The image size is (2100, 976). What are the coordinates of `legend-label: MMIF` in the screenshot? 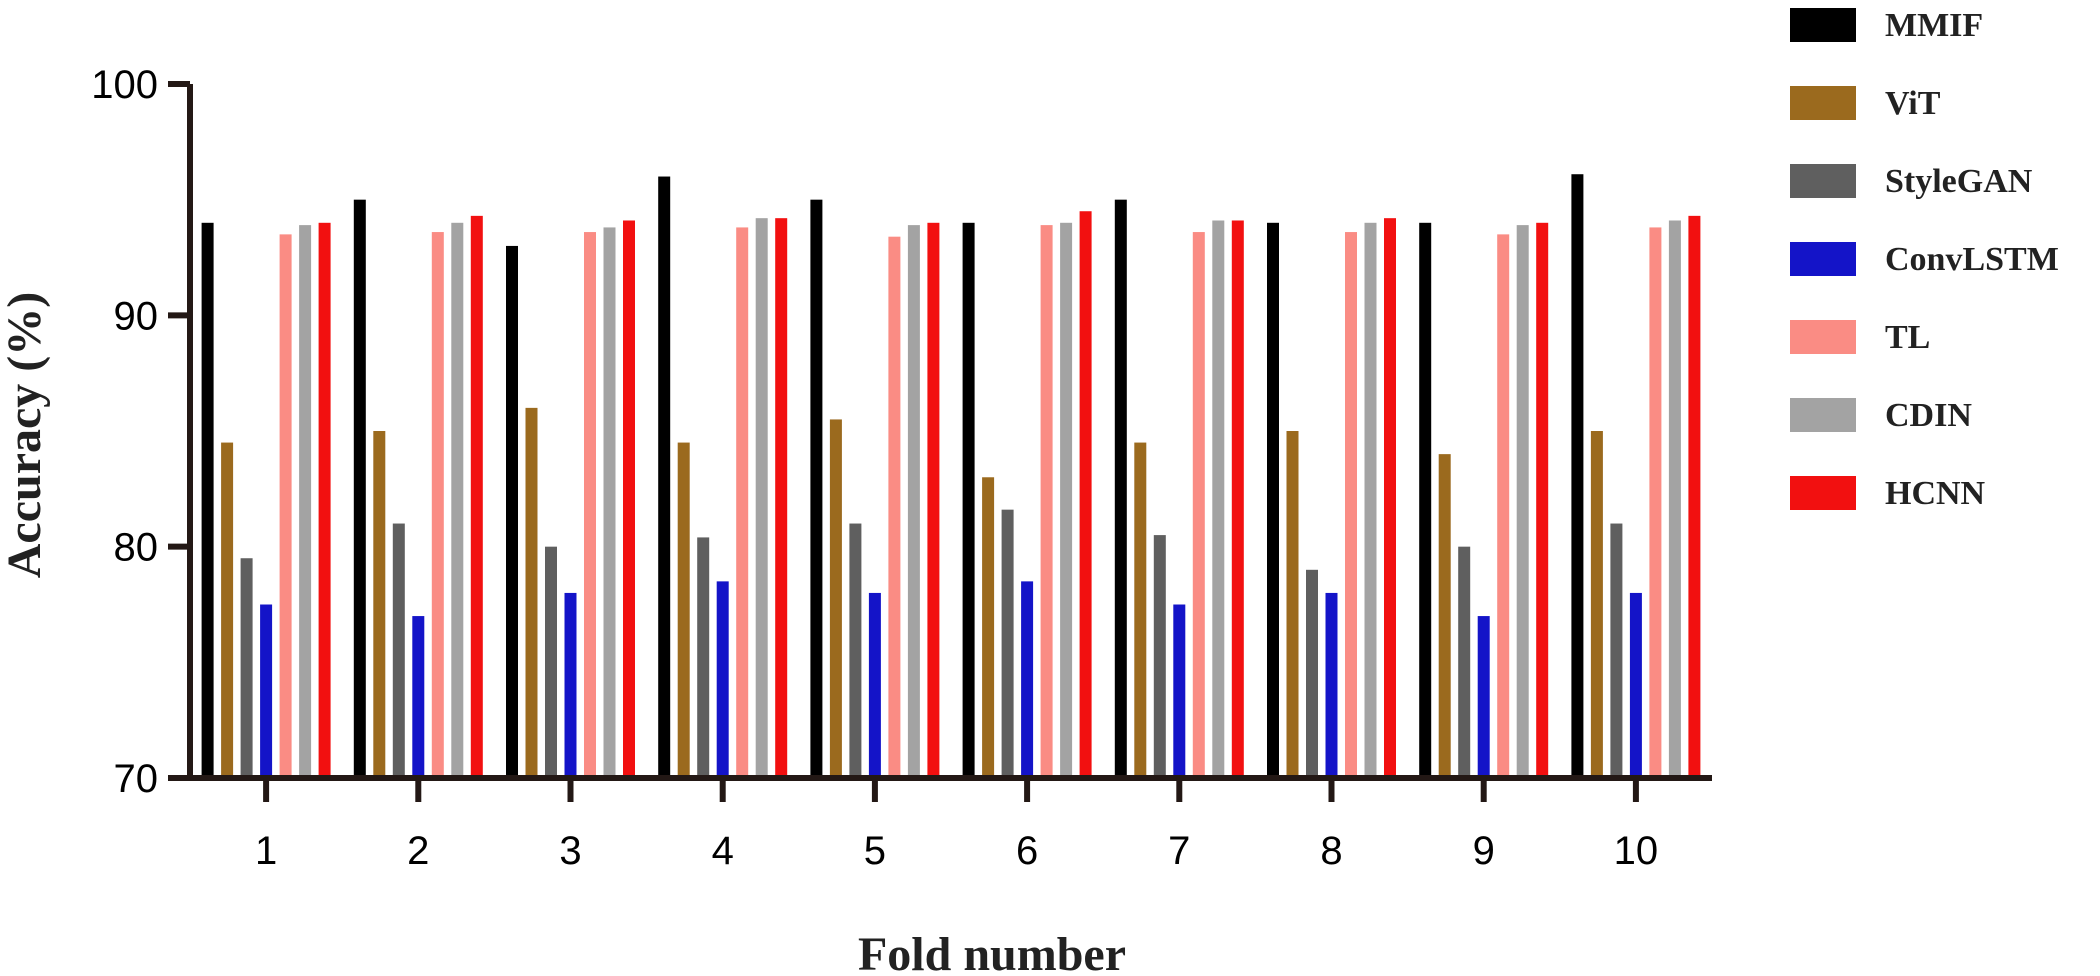 It's located at (1934, 25).